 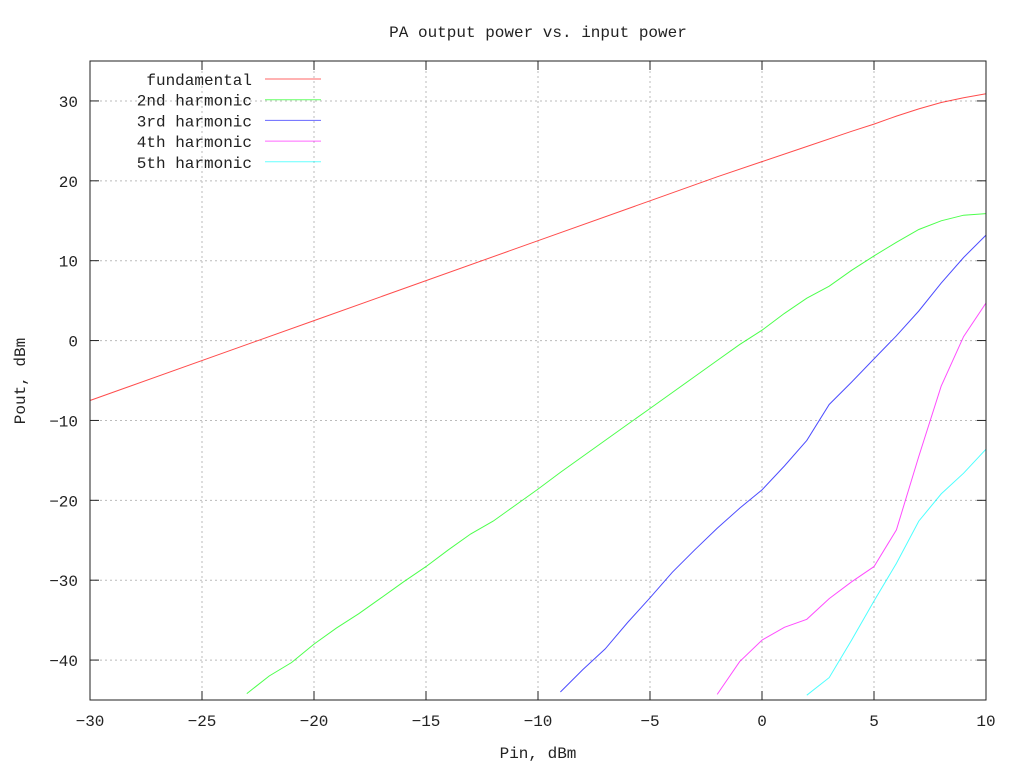 What do you see at coordinates (90, 722) in the screenshot?
I see `x-tick-label: −30` at bounding box center [90, 722].